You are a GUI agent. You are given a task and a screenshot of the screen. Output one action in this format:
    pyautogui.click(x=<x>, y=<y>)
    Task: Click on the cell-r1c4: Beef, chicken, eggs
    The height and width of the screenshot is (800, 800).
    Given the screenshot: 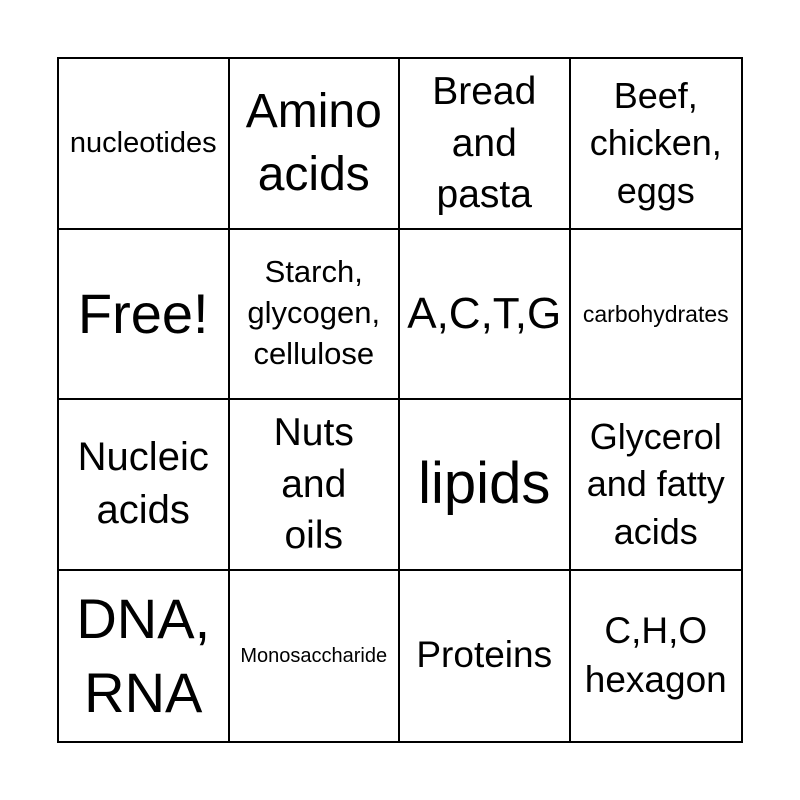 What is the action you would take?
    pyautogui.click(x=655, y=144)
    